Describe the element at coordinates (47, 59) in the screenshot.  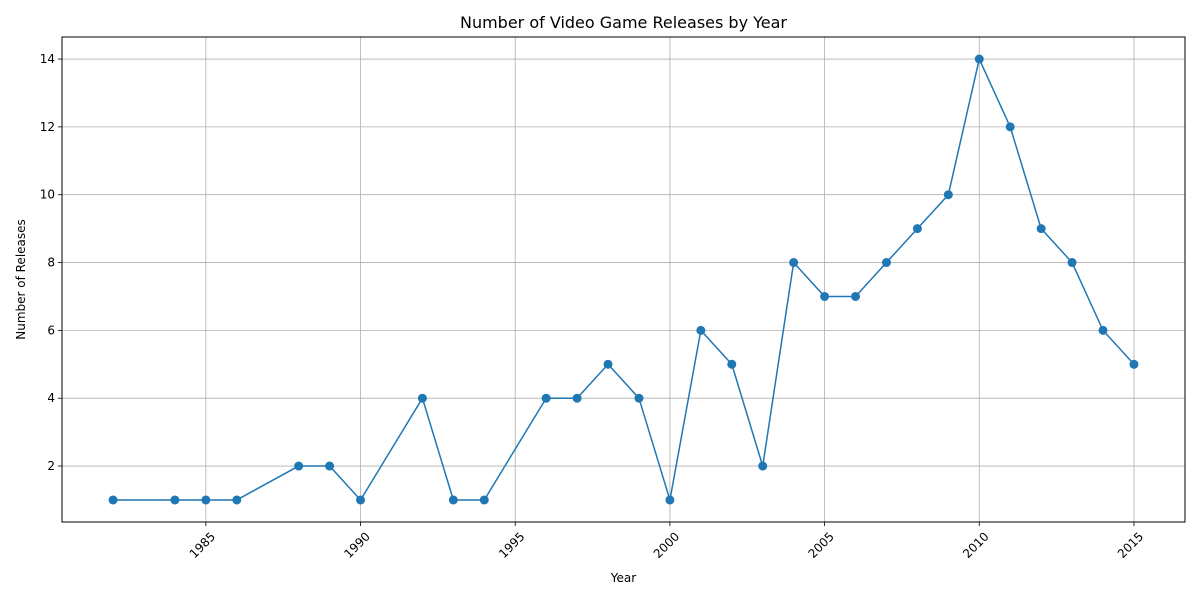
I see `y-tick-label: 14` at that location.